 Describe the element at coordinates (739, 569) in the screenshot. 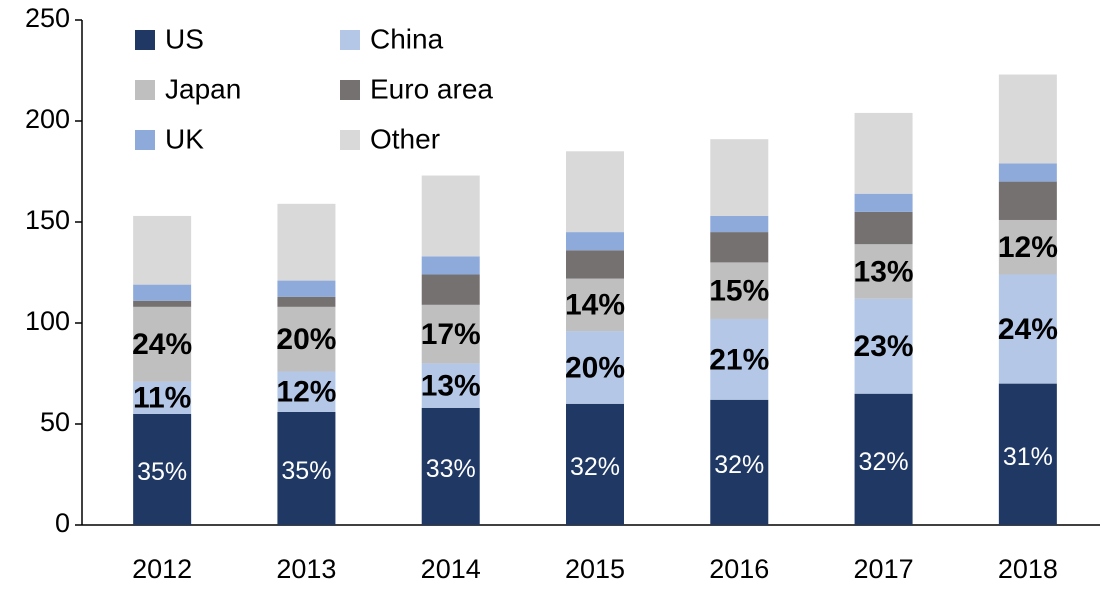

I see `x-tick-label: 2016` at that location.